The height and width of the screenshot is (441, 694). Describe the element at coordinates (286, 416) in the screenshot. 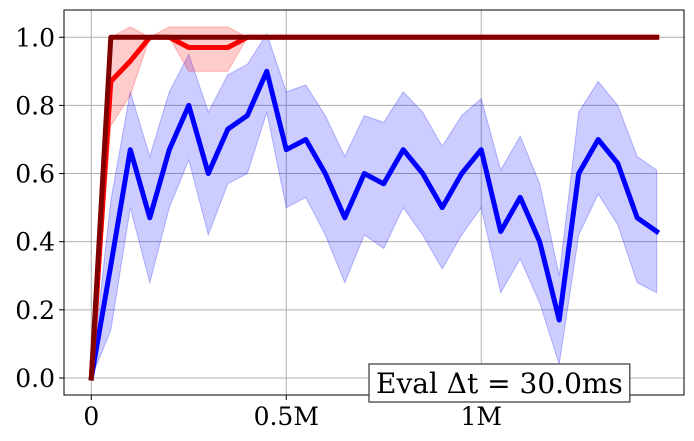

I see `x-tick-label: 0.5M` at that location.